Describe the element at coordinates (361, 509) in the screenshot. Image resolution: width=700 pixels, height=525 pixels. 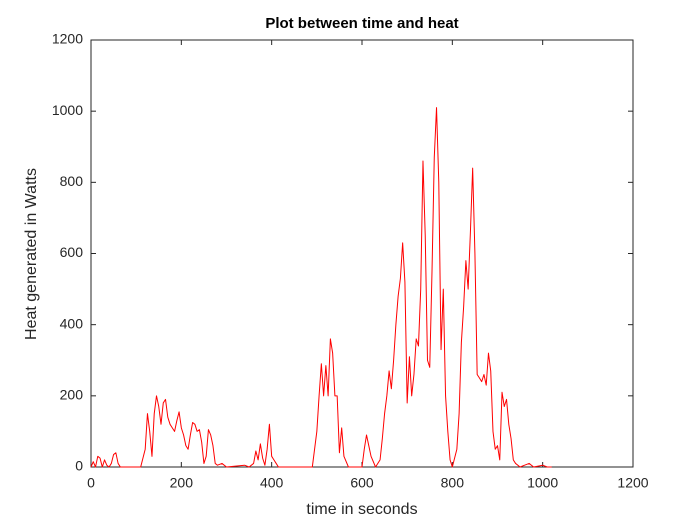
I see `x-axis-label: time in seconds` at that location.